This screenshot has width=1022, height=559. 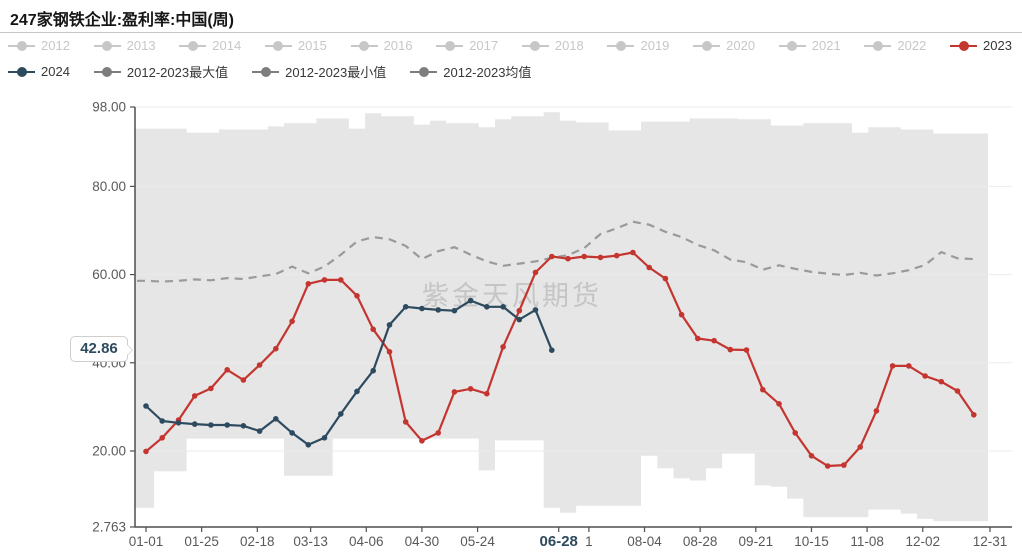 I want to click on legend-item-2012-2023均值: 2012-2023均值, so click(x=470, y=71).